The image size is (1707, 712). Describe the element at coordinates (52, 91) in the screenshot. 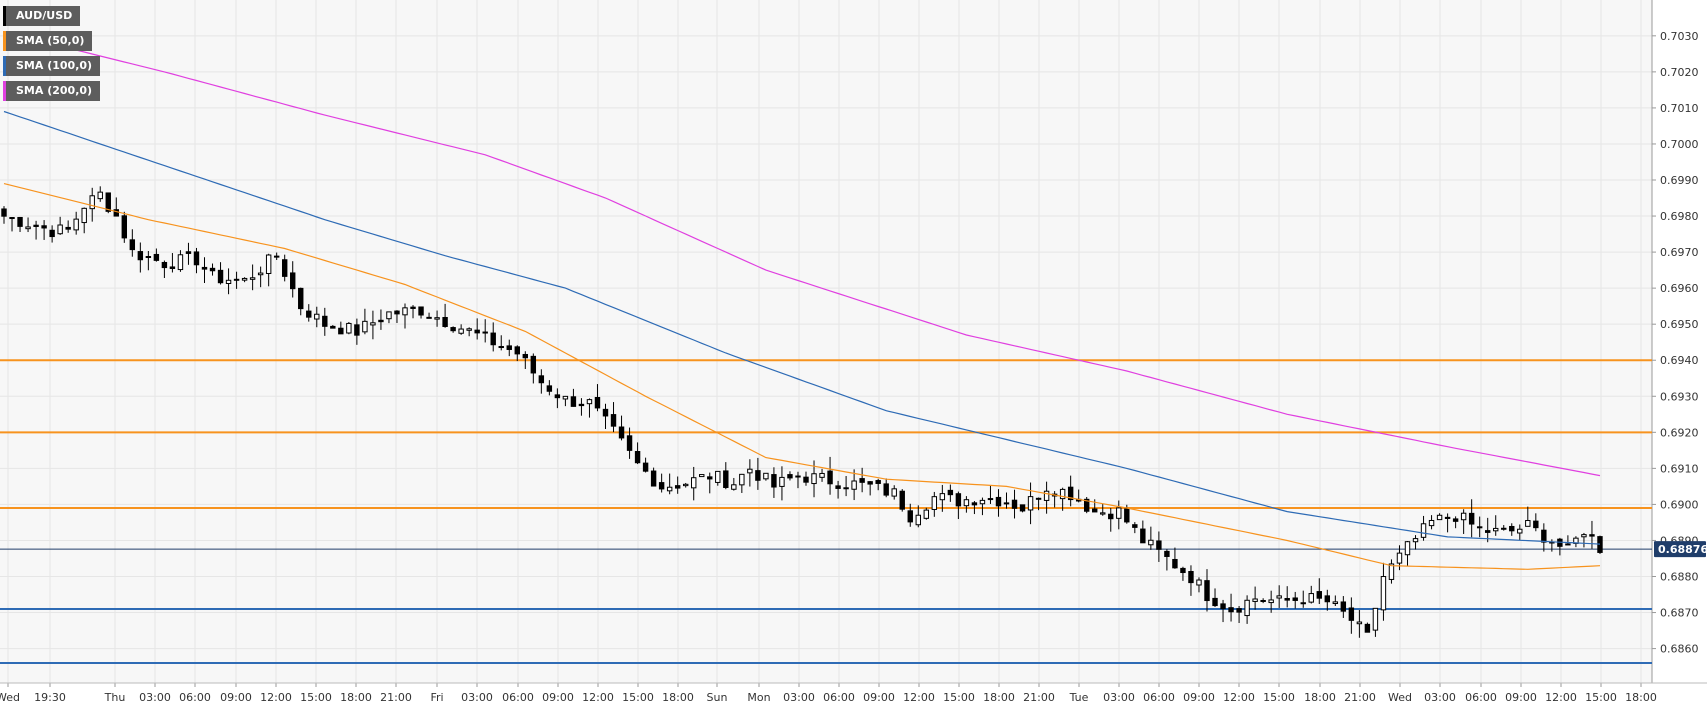

I see `legend-item-sma200: SMA (200,0)` at that location.